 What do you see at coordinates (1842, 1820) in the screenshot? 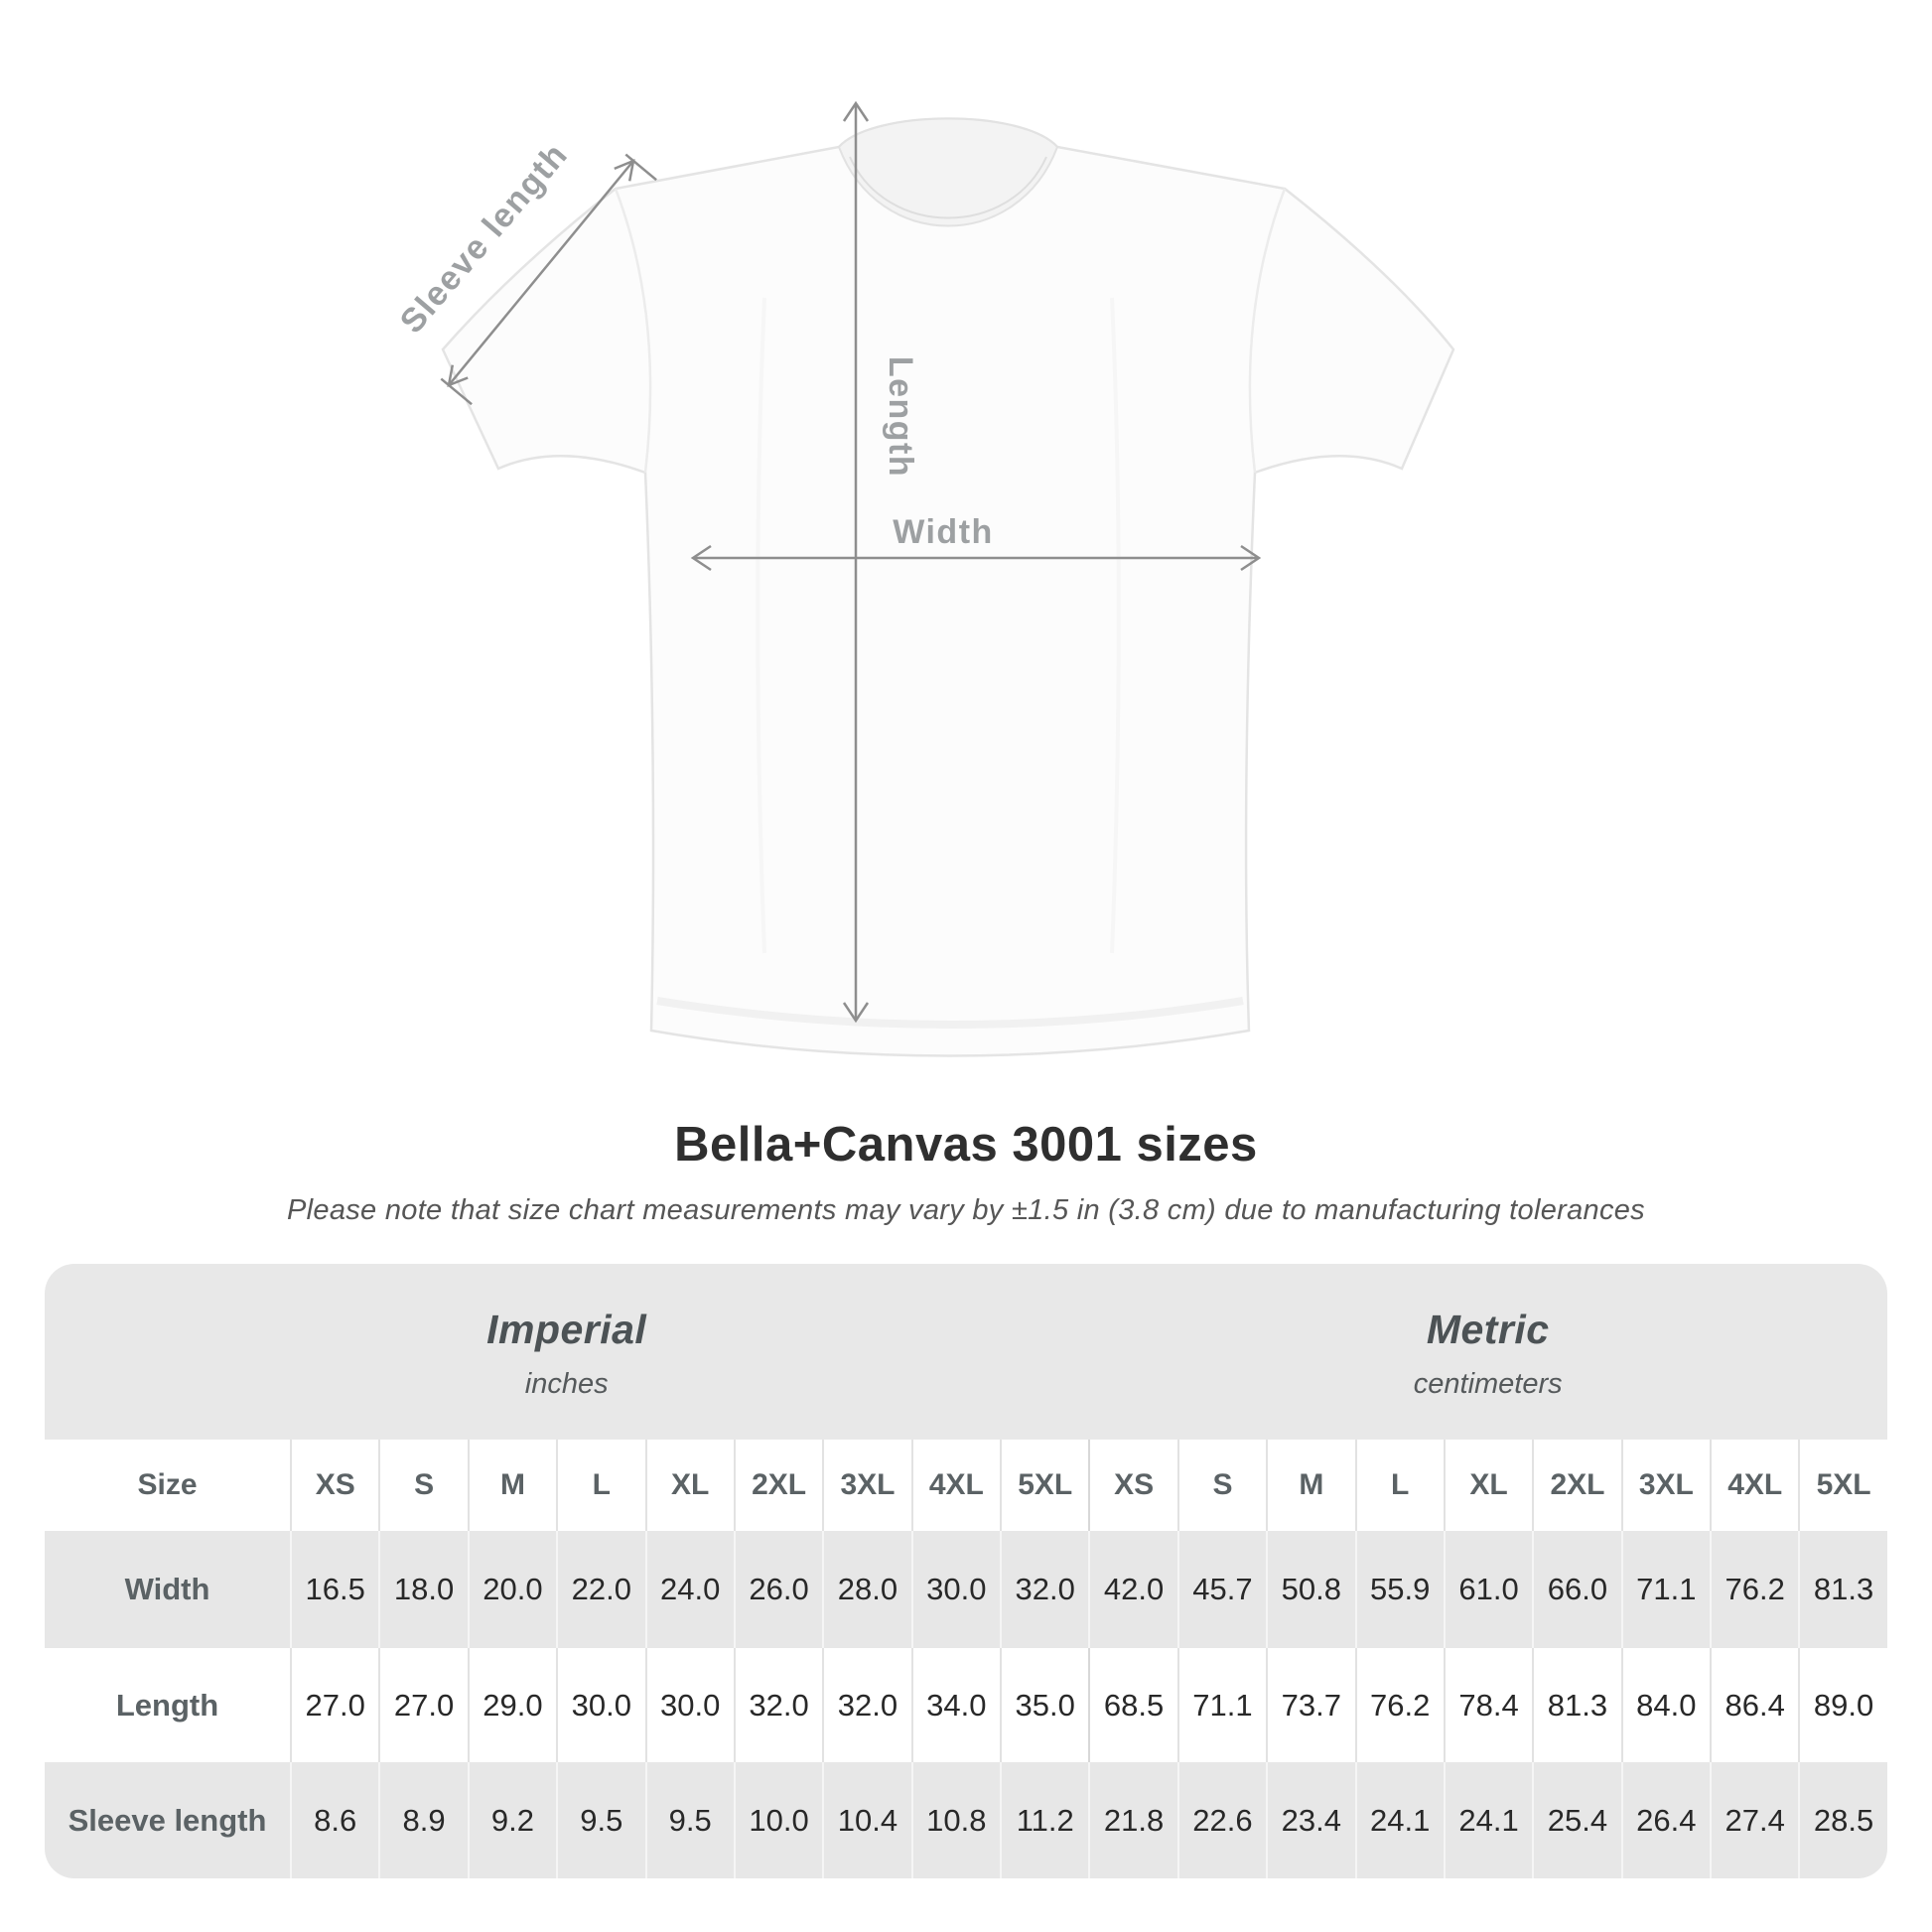
I see `sleeve-metric-value: 28.5` at bounding box center [1842, 1820].